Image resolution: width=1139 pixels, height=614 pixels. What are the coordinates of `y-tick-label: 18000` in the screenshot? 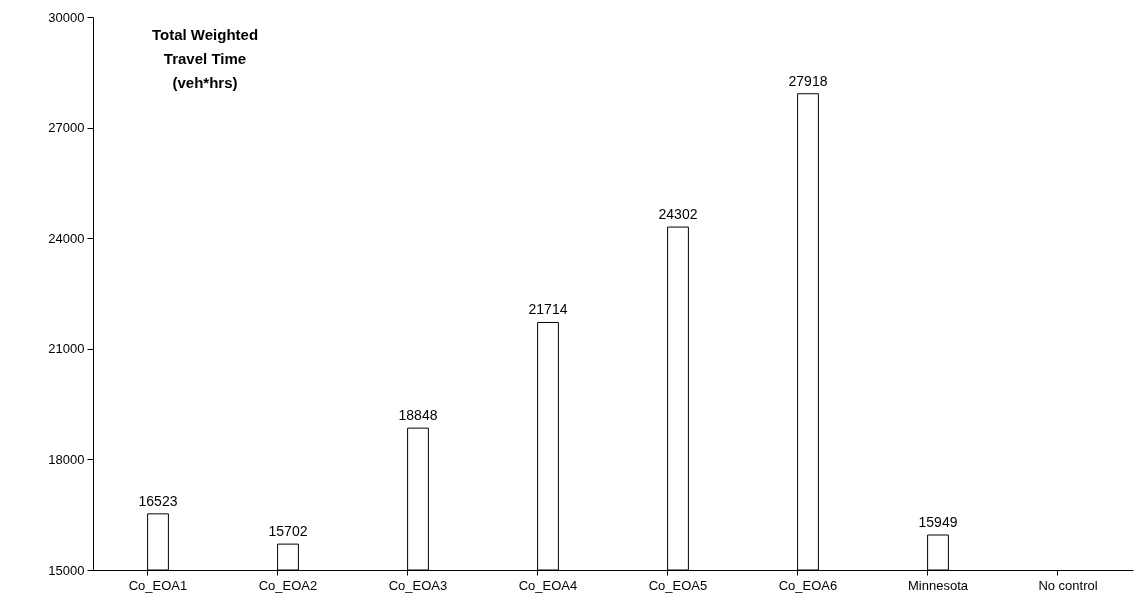 It's located at (66, 459).